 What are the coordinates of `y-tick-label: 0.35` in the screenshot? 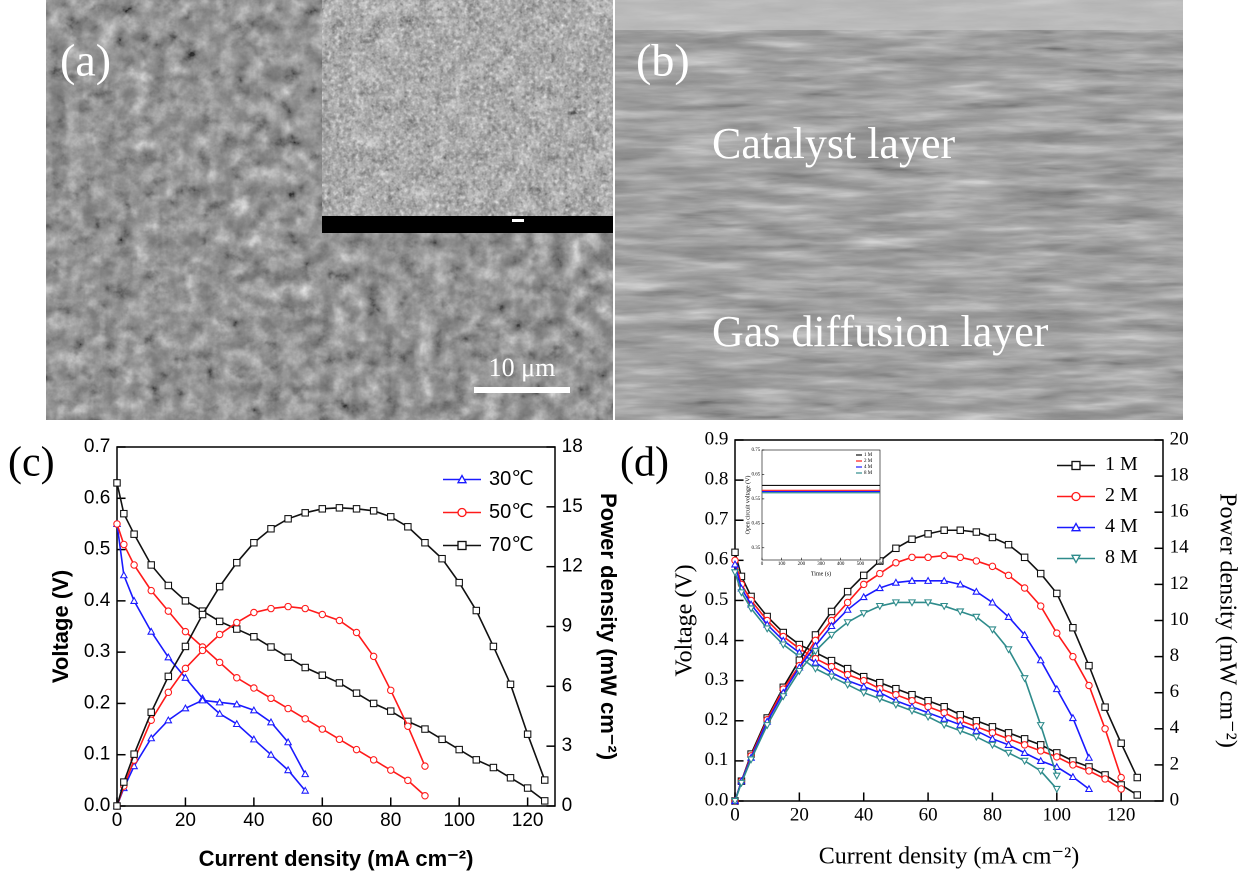 It's located at (756, 548).